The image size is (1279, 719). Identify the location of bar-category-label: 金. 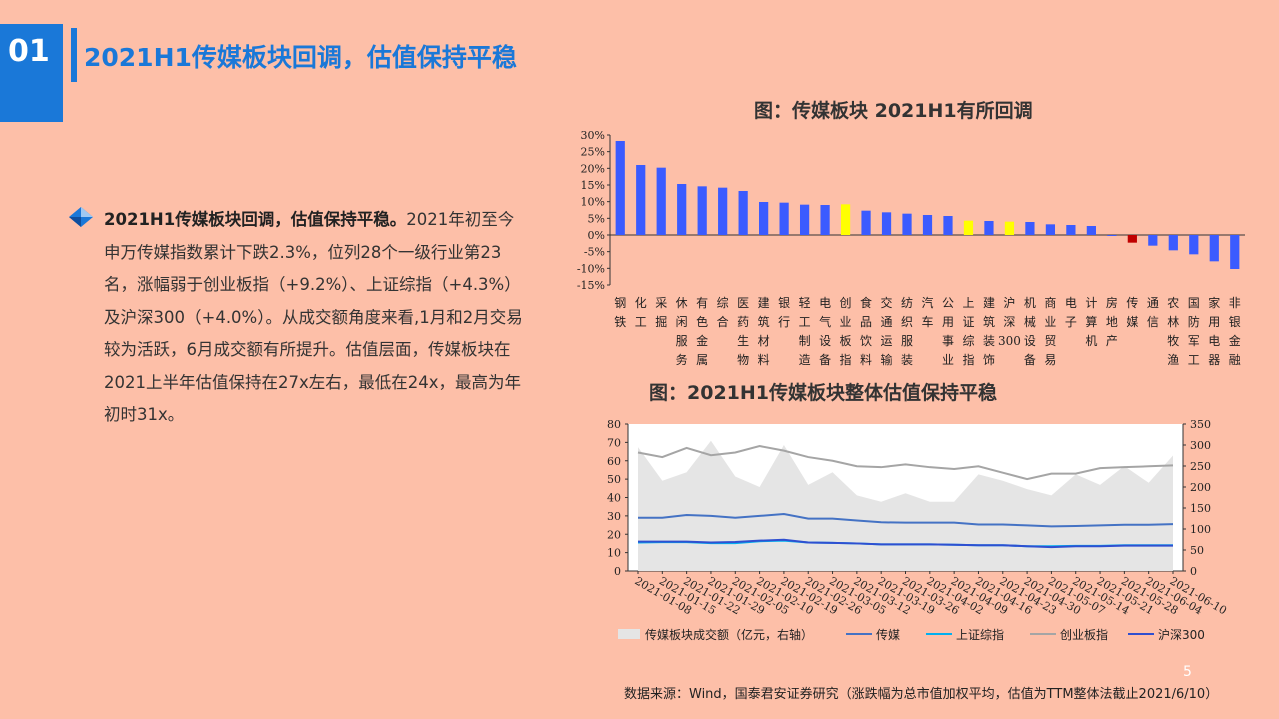
(702, 340).